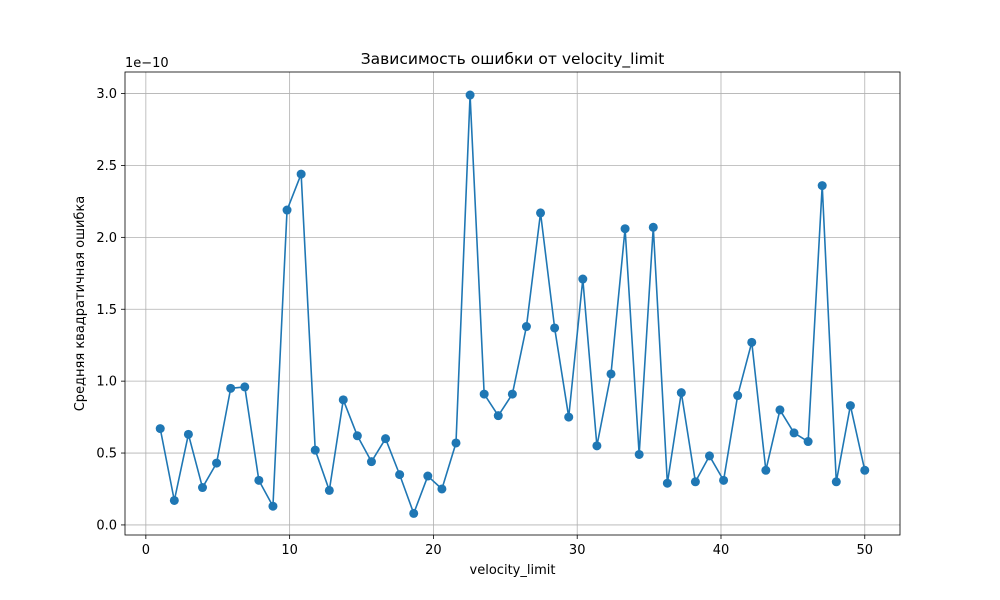 The image size is (1000, 600). What do you see at coordinates (289, 550) in the screenshot?
I see `x-tick-label: 10` at bounding box center [289, 550].